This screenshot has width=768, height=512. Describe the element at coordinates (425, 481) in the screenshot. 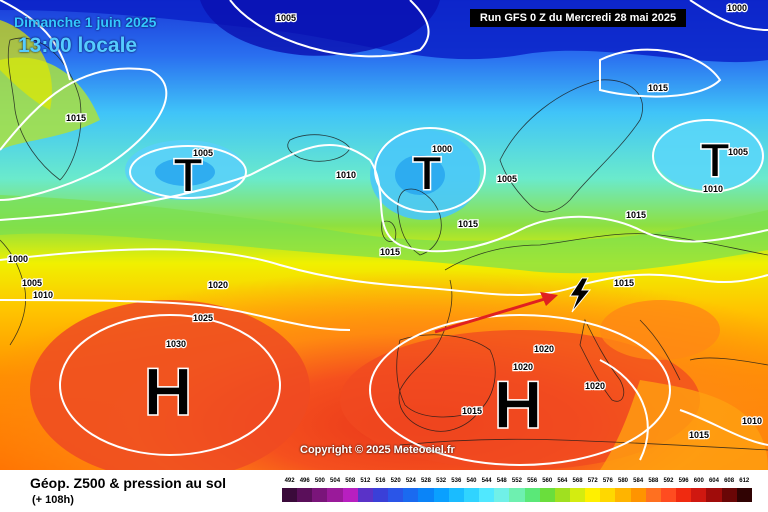

I see `scale-label: 528` at that location.